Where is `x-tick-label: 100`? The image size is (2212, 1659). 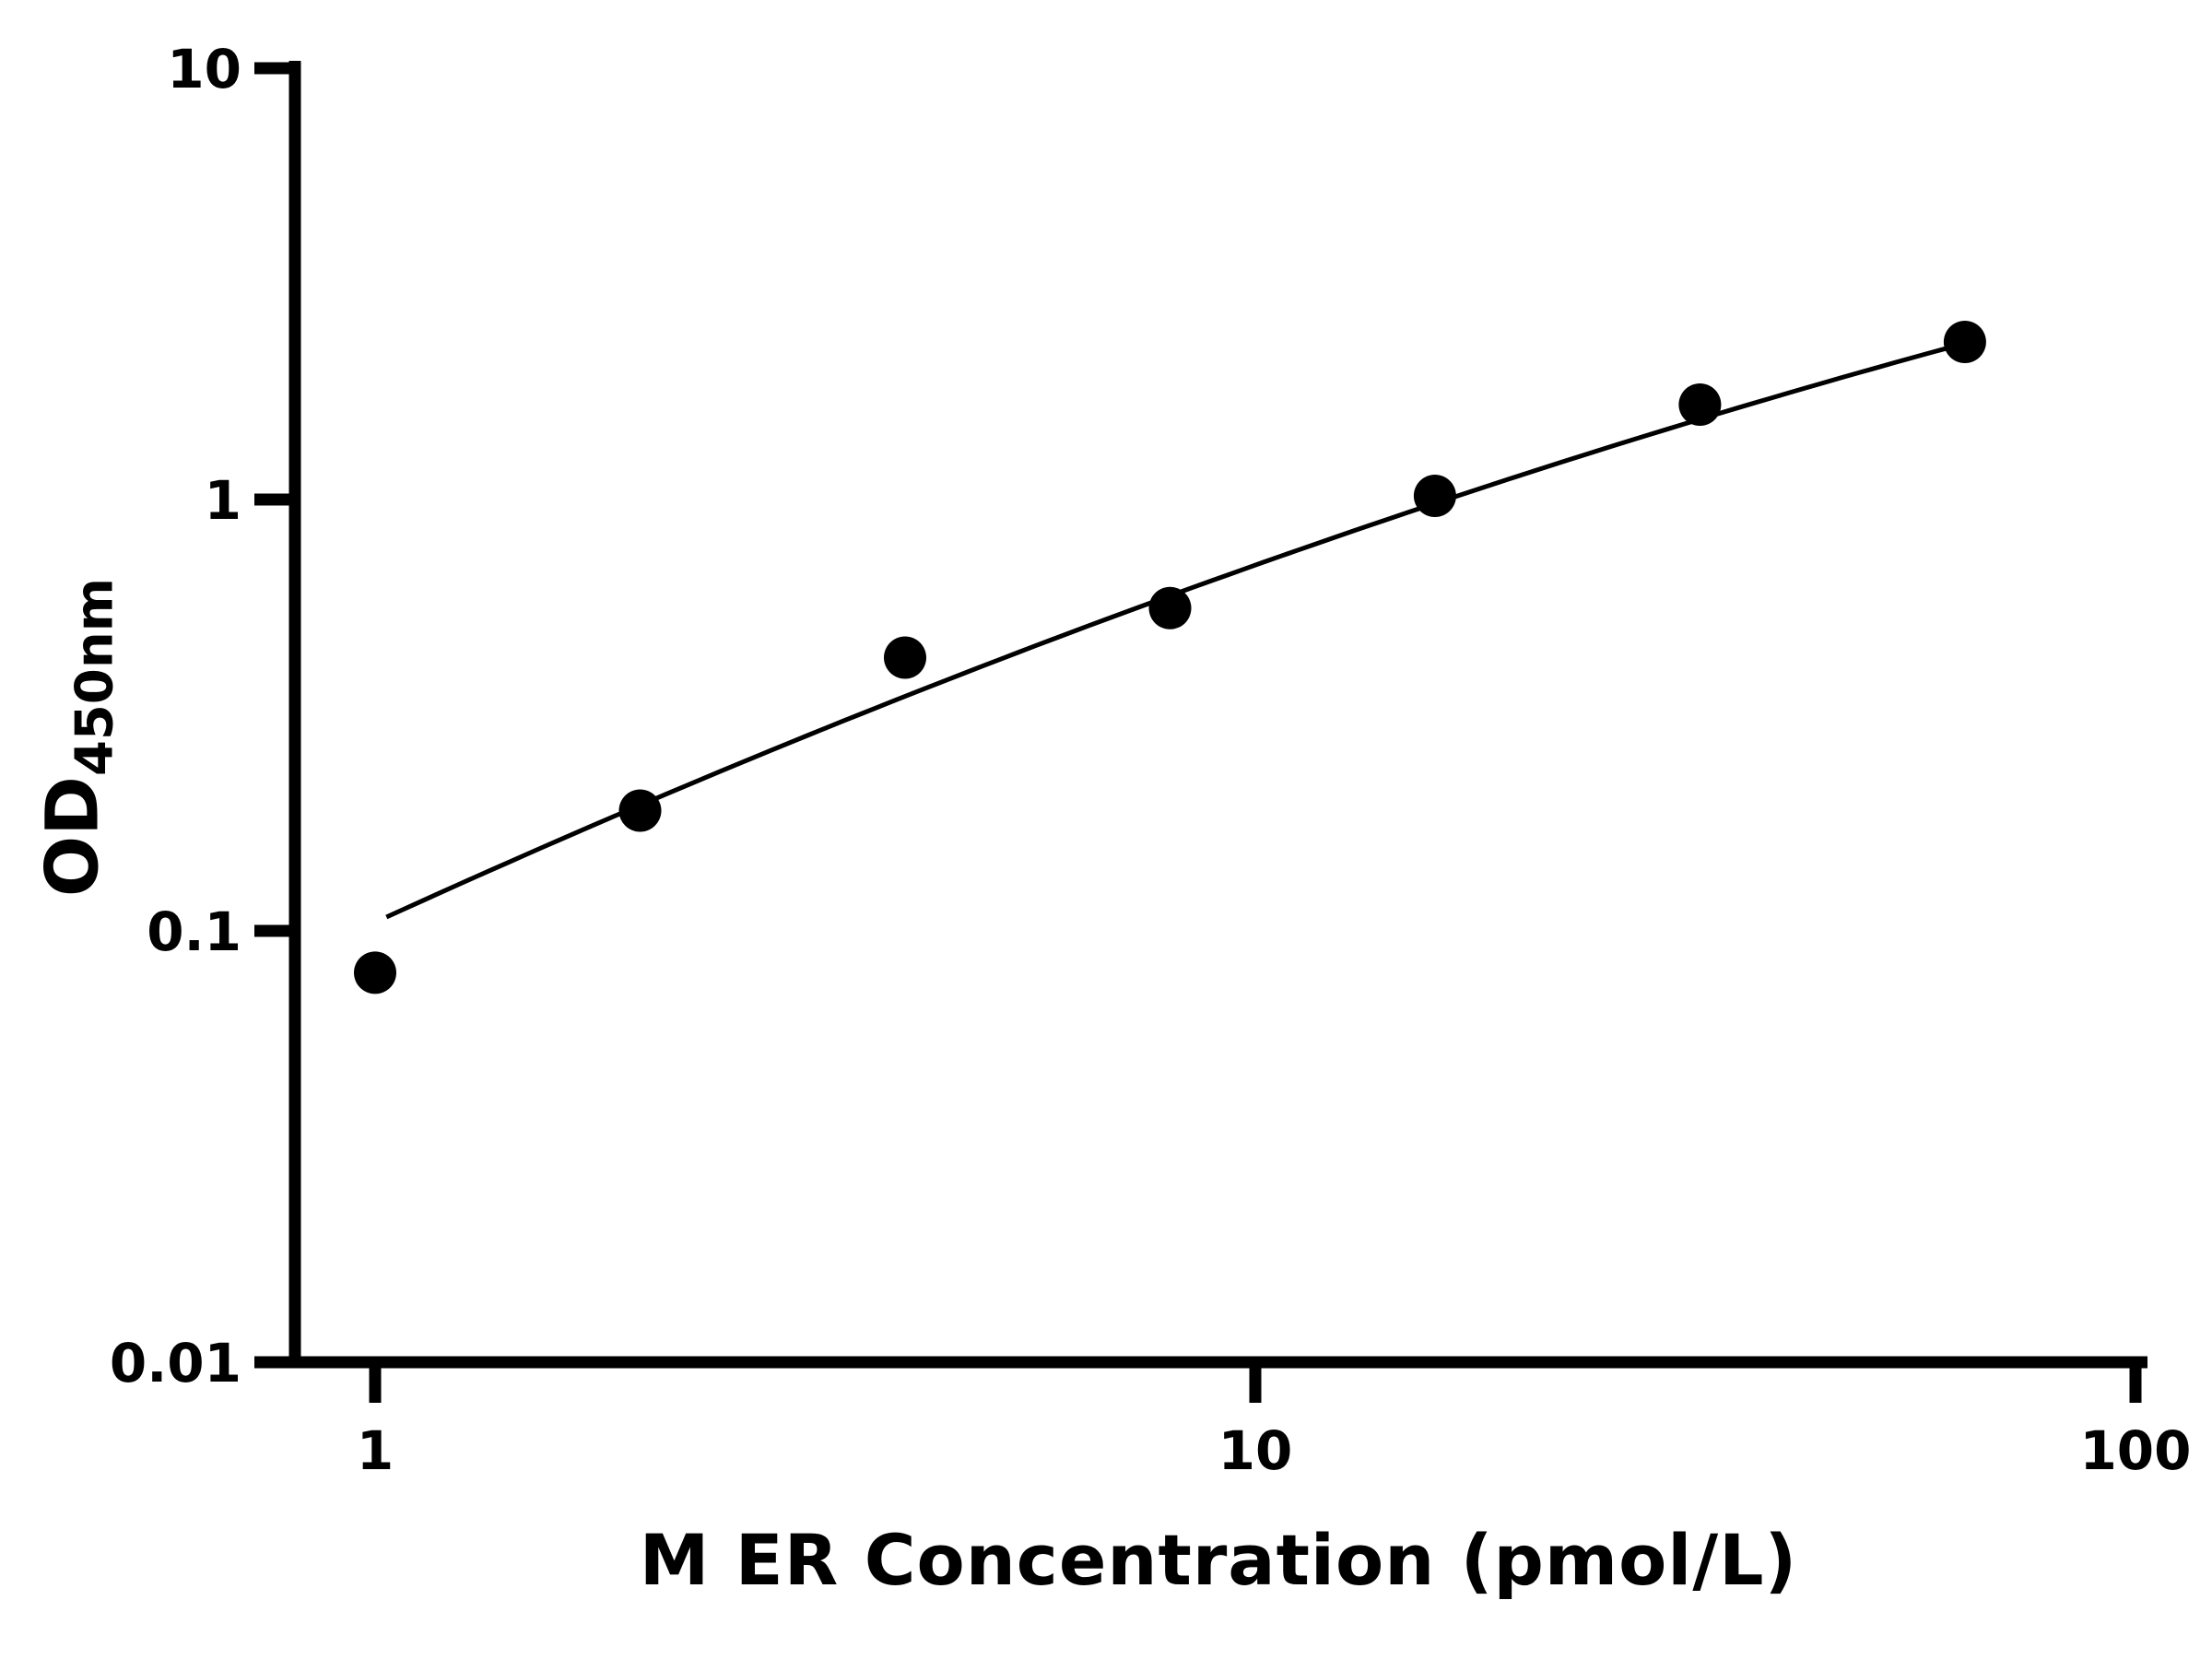 x-tick-label: 100 is located at coordinates (2135, 1450).